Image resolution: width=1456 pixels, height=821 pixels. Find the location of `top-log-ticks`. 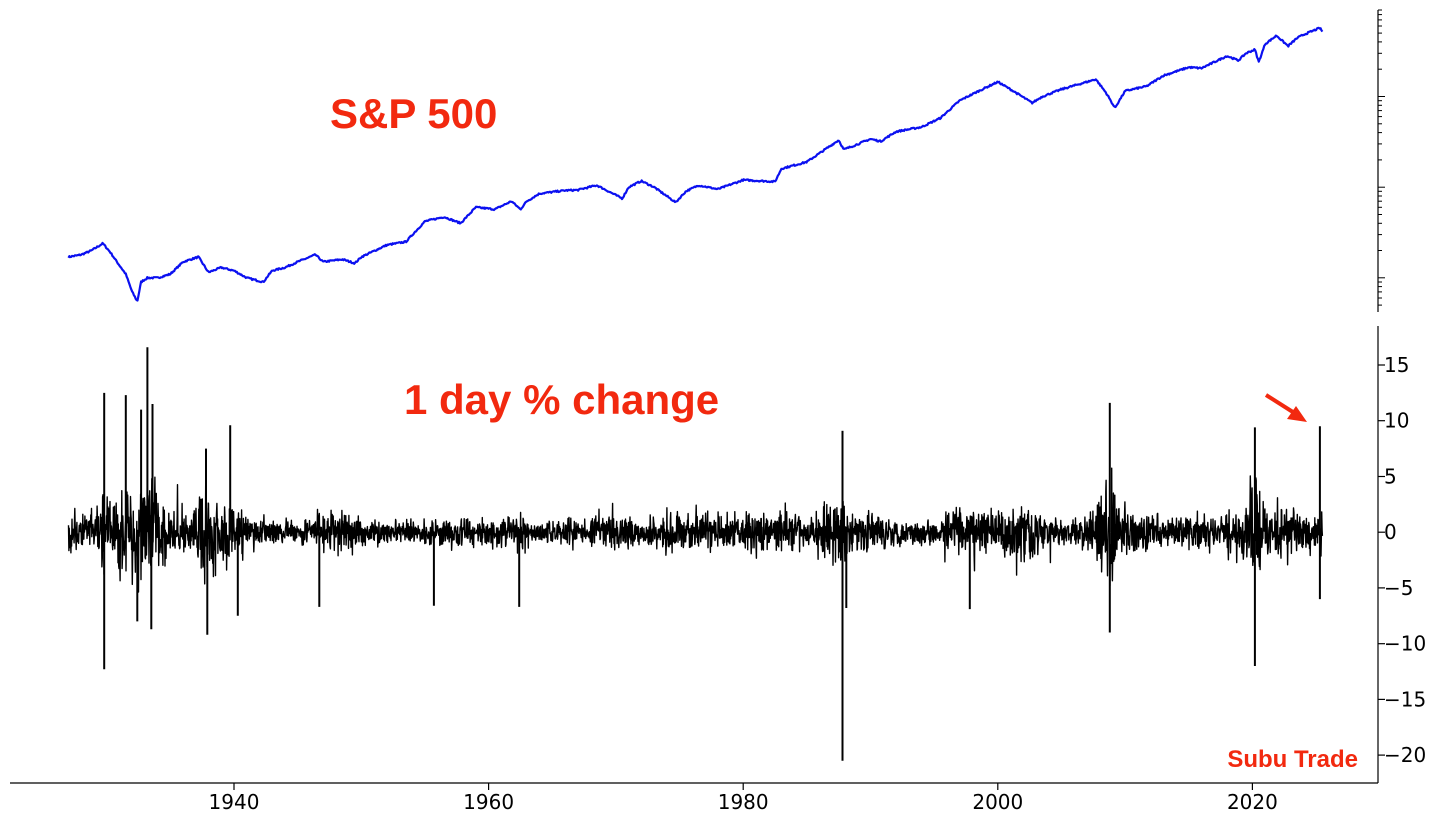

top-log-ticks is located at coordinates (1381, 157).